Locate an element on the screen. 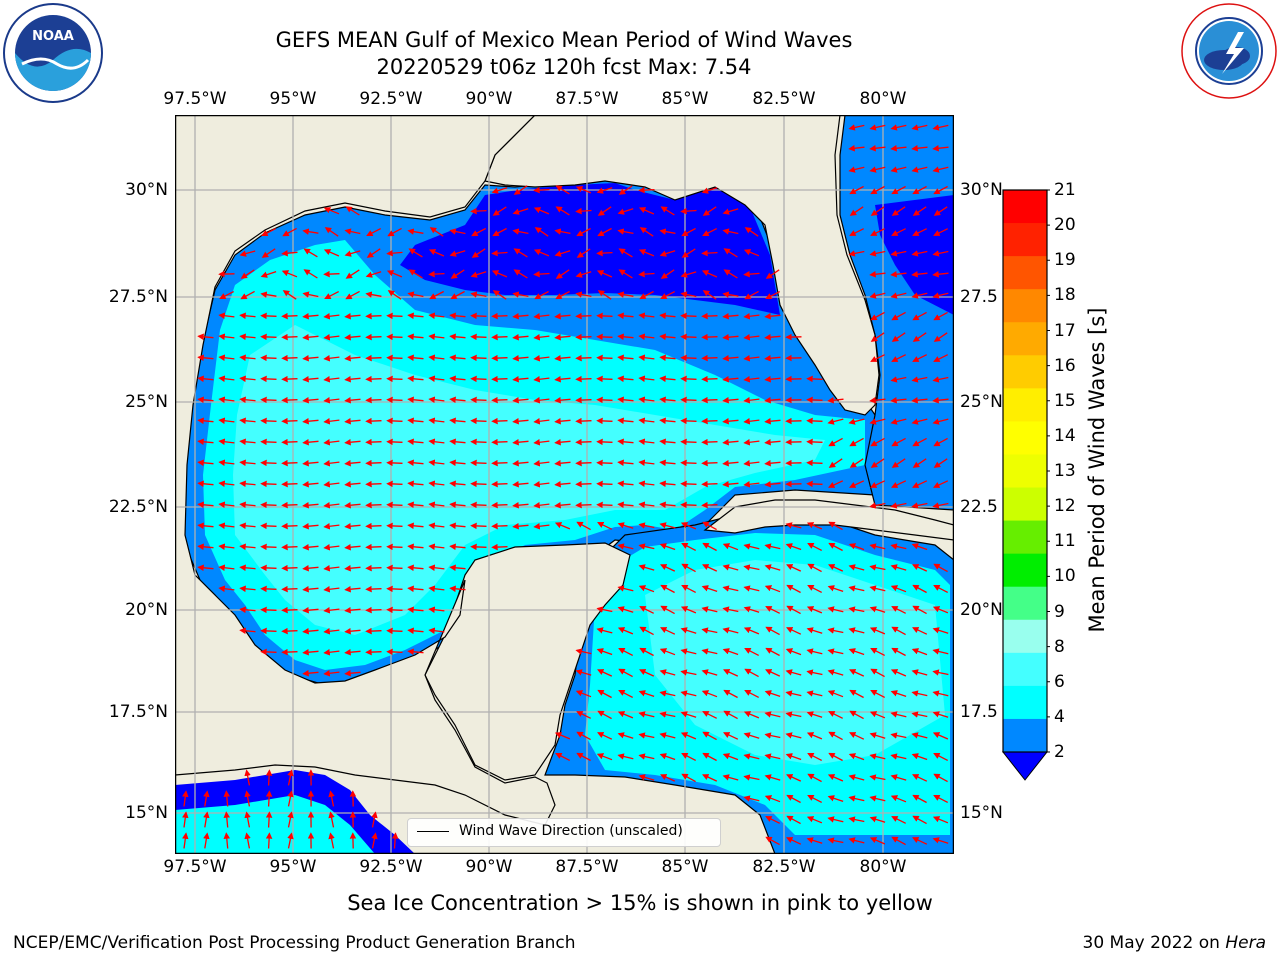  colorbar-tick-label: 12 is located at coordinates (1065, 506).